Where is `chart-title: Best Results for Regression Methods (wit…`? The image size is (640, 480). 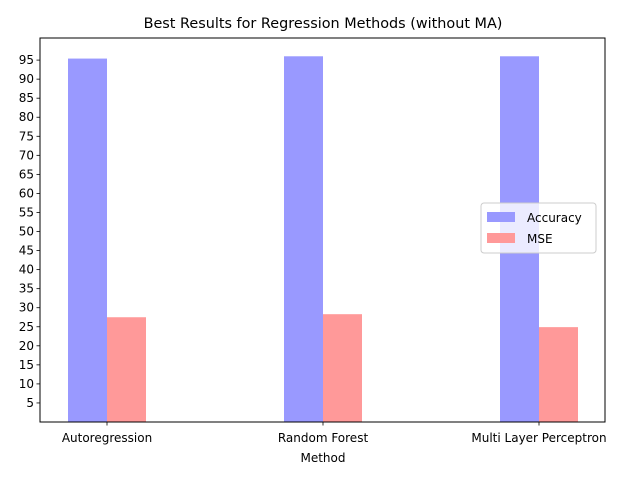
chart-title: Best Results for Regression Methods (wit… is located at coordinates (323, 24).